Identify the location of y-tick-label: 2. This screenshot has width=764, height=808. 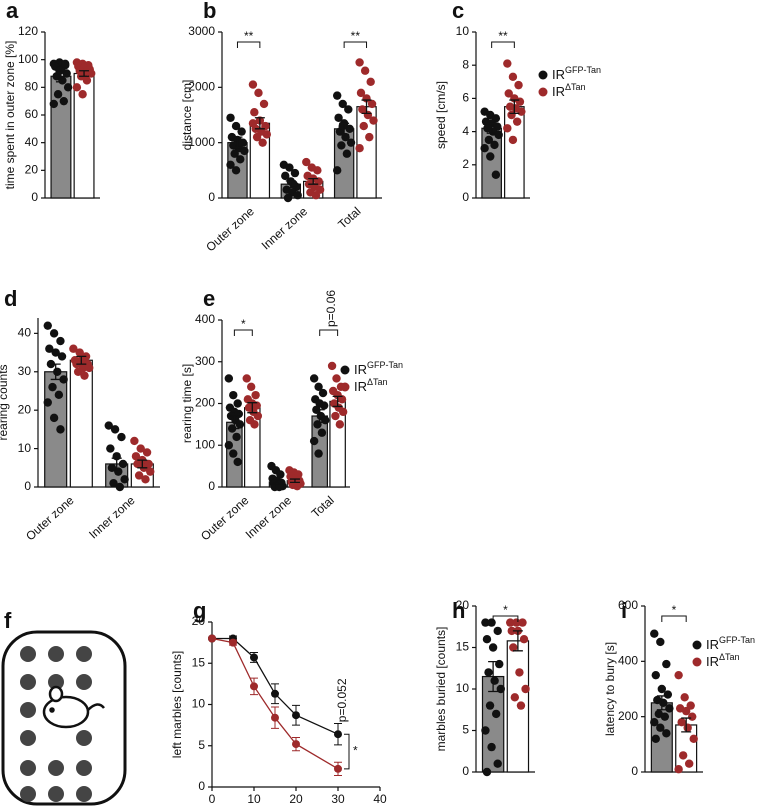
(465, 164).